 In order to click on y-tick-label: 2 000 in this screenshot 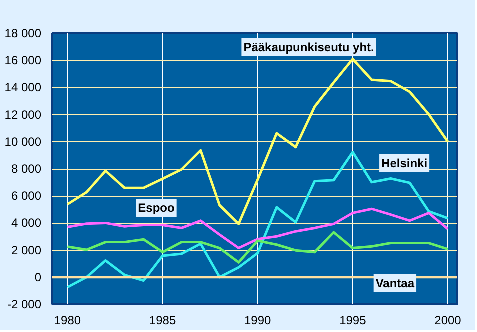, I will do `click(26, 250)`.